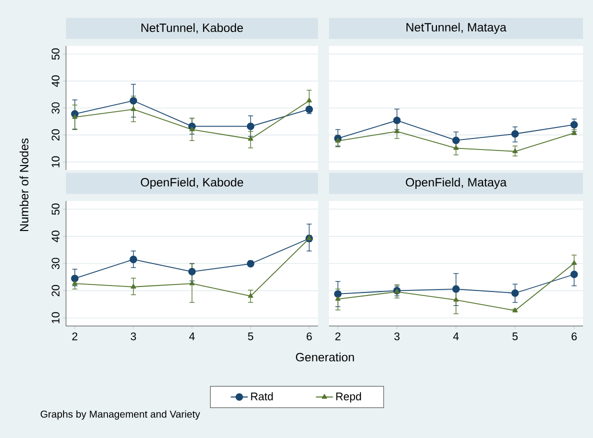 Image resolution: width=593 pixels, height=438 pixels. What do you see at coordinates (262, 396) in the screenshot?
I see `legend-label: Ratd` at bounding box center [262, 396].